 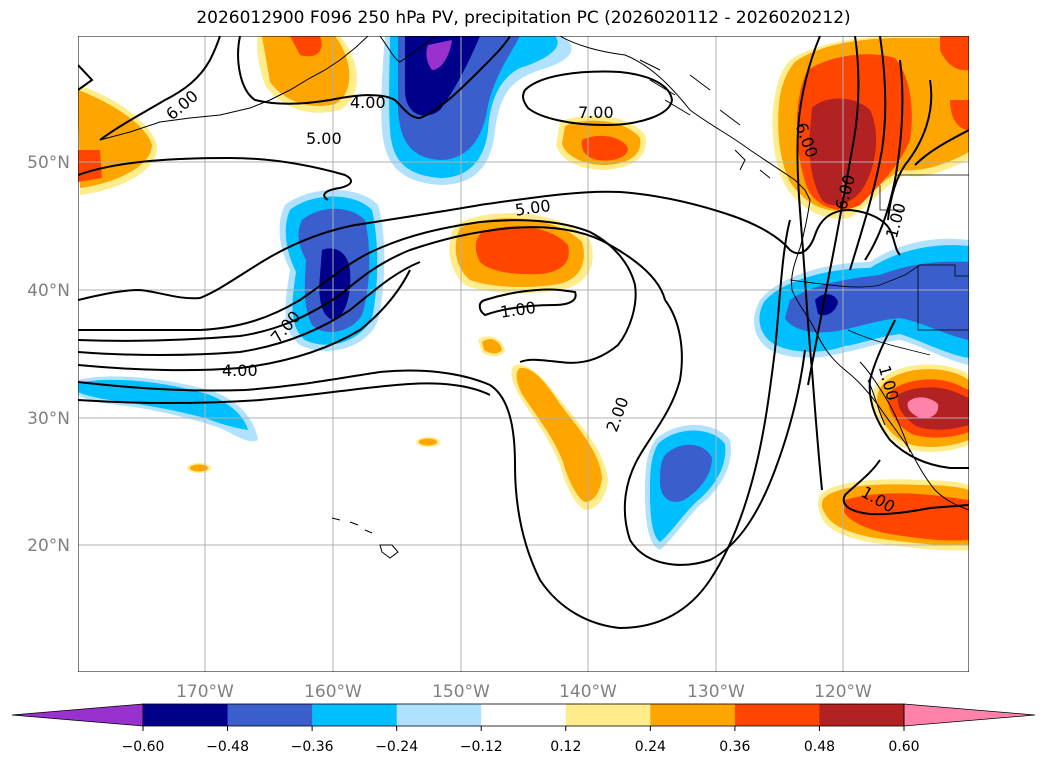 I want to click on lat-axis-labels: 50°N 40°N 30°N 20°N, so click(x=48, y=354).